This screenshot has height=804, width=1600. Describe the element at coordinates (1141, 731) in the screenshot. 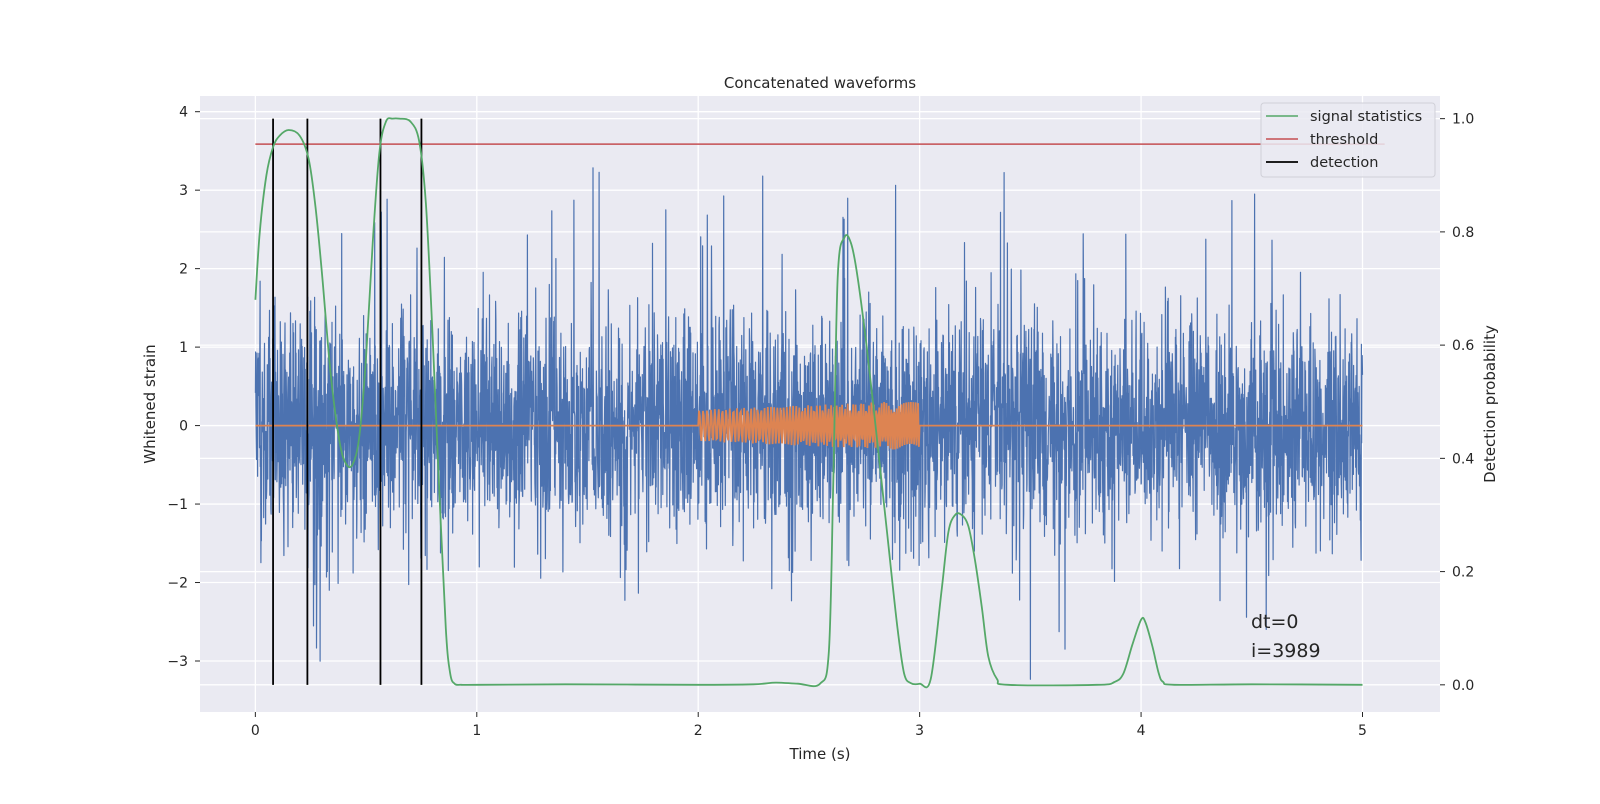

I see `x-tick-label: 4` at that location.